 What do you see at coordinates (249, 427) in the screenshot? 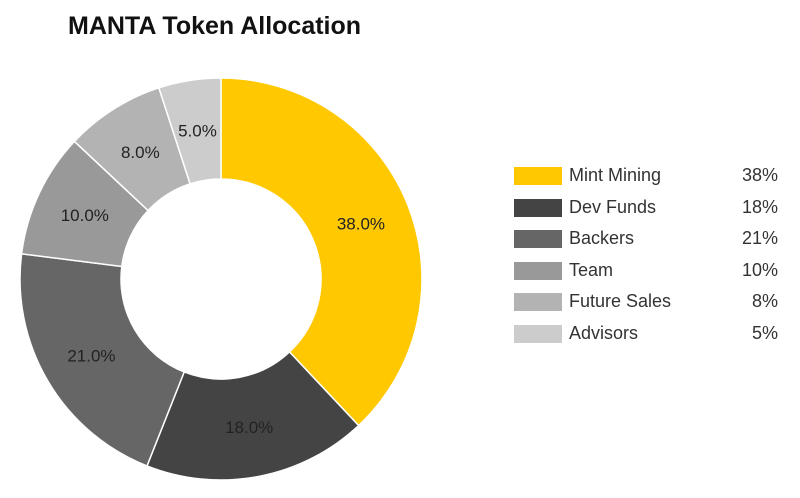
I see `slice-label-dev-funds: 18.0%` at bounding box center [249, 427].